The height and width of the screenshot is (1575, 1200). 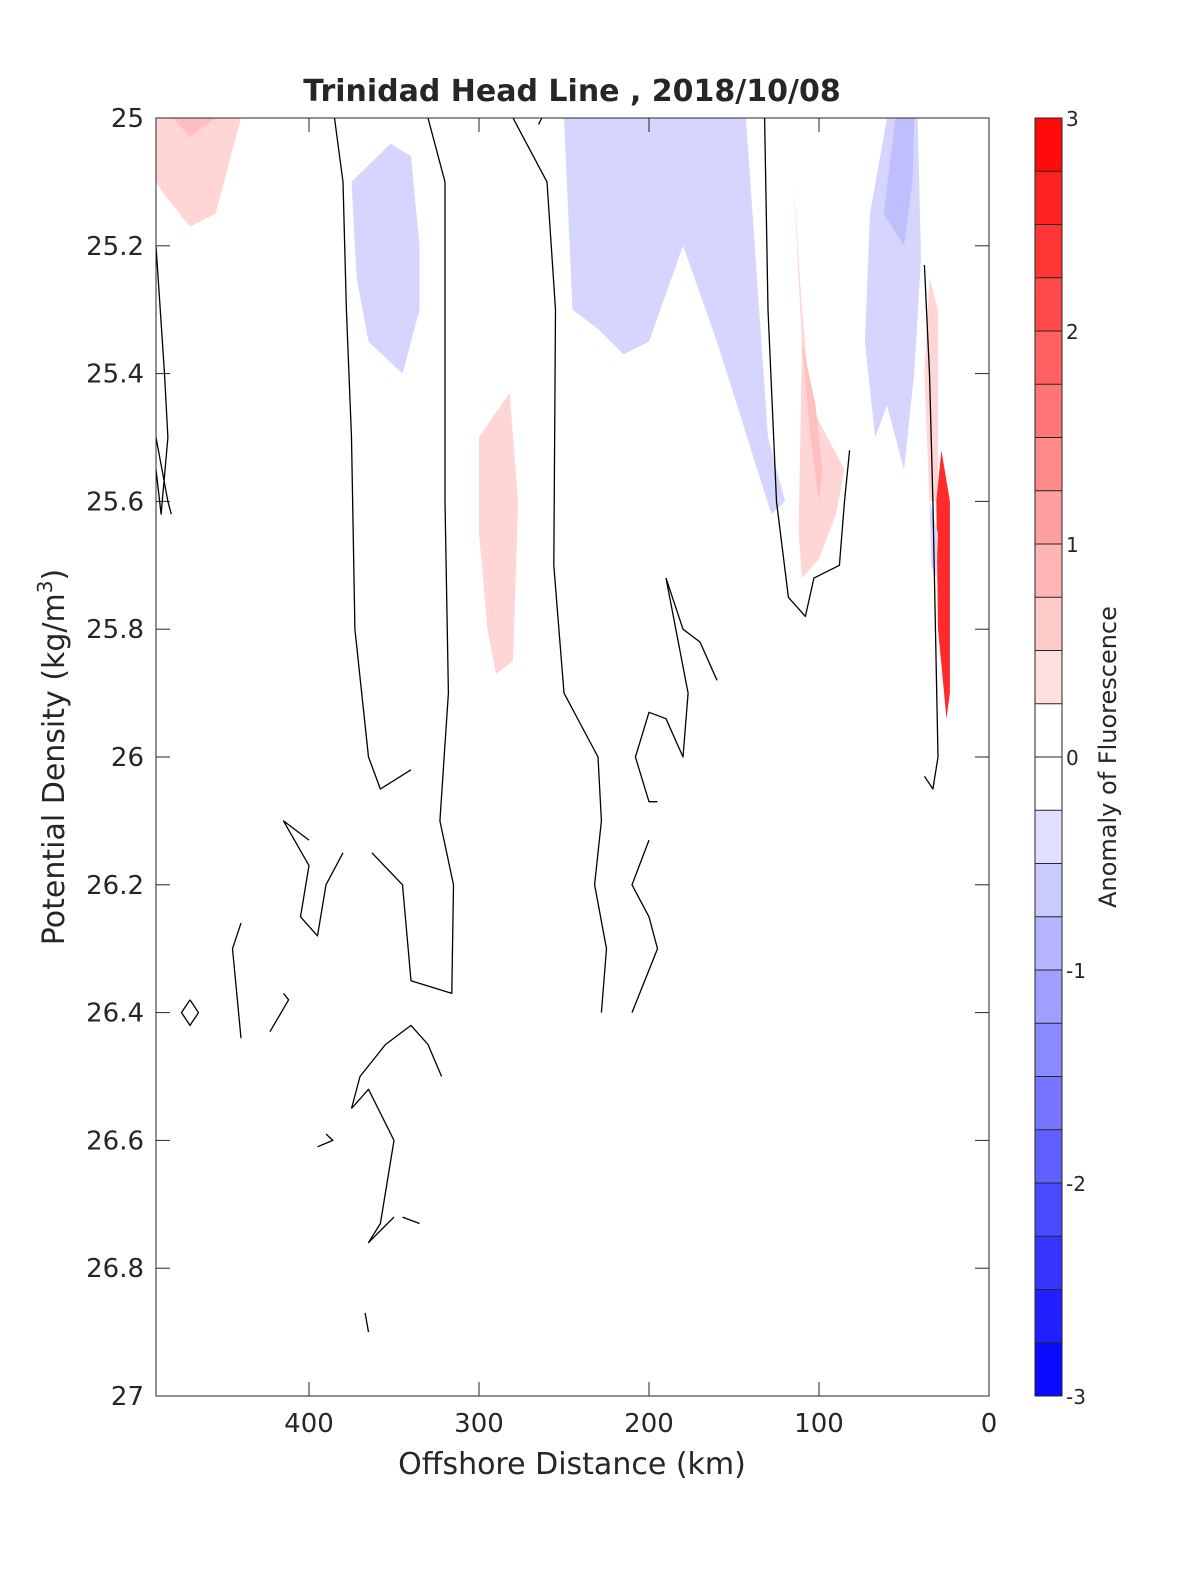 I want to click on x-tick-label: 300, so click(x=479, y=1424).